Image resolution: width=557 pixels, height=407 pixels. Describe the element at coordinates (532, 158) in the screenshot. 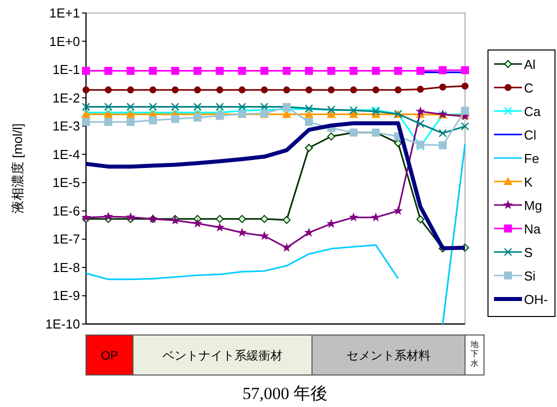

I see `legend-label: Fe` at that location.